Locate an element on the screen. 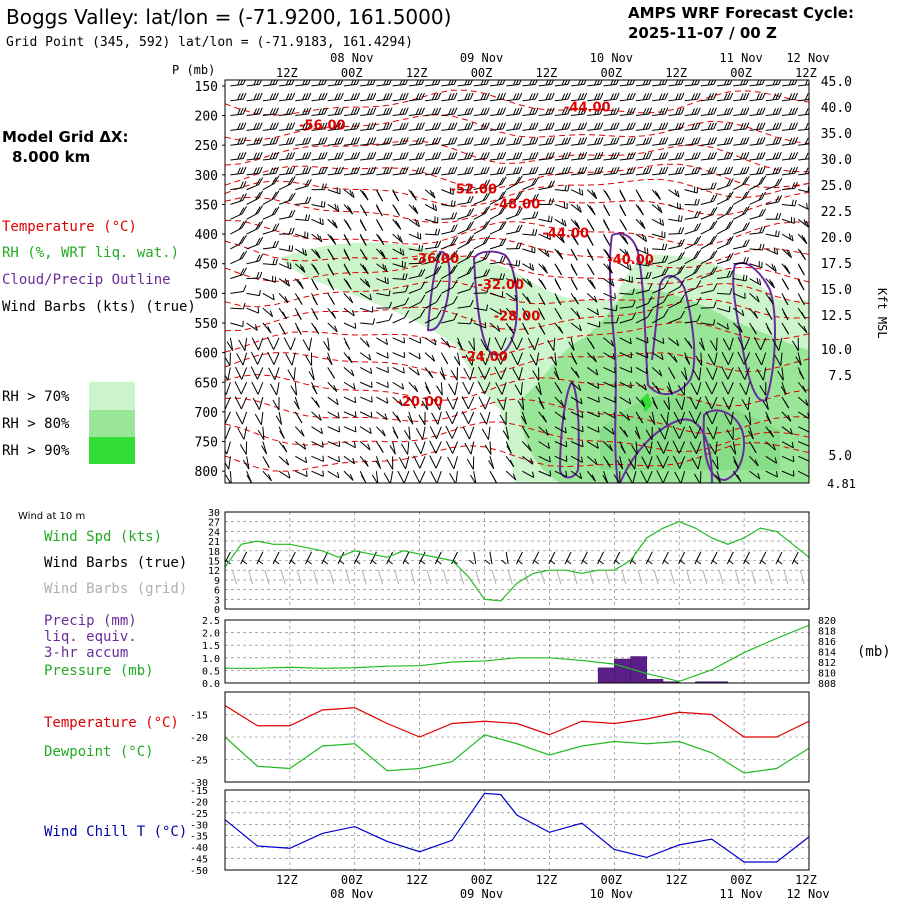  pressure-tick: 150 is located at coordinates (206, 87).